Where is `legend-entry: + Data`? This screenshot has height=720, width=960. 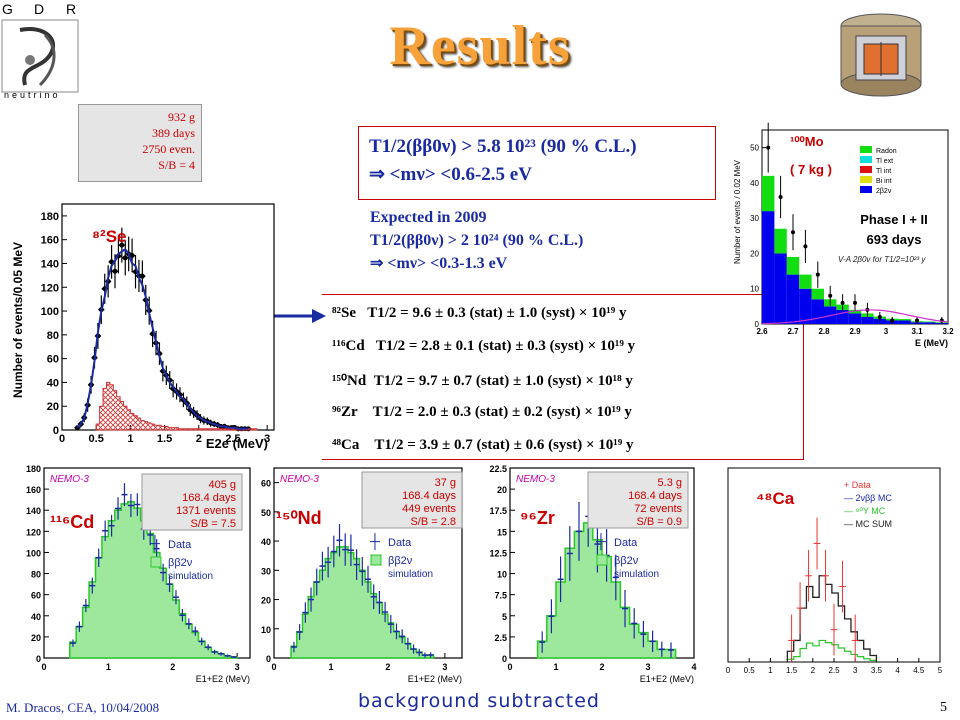
legend-entry: + Data is located at coordinates (857, 485).